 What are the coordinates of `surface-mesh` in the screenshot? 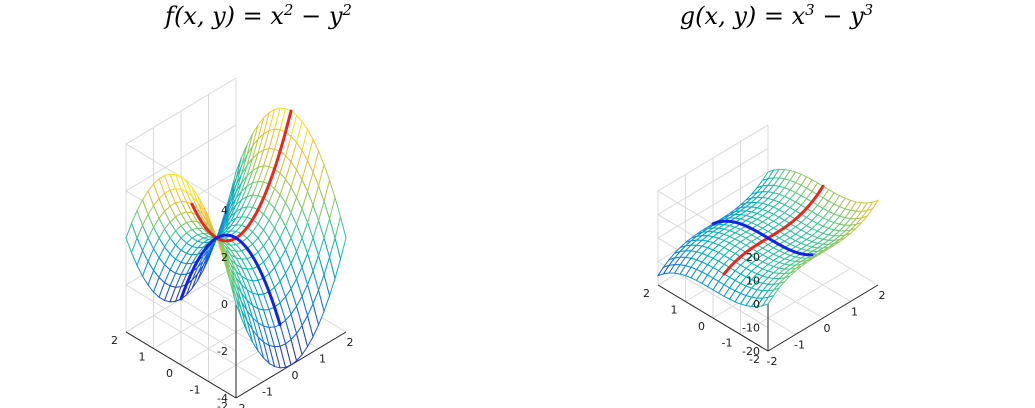 It's located at (236, 238).